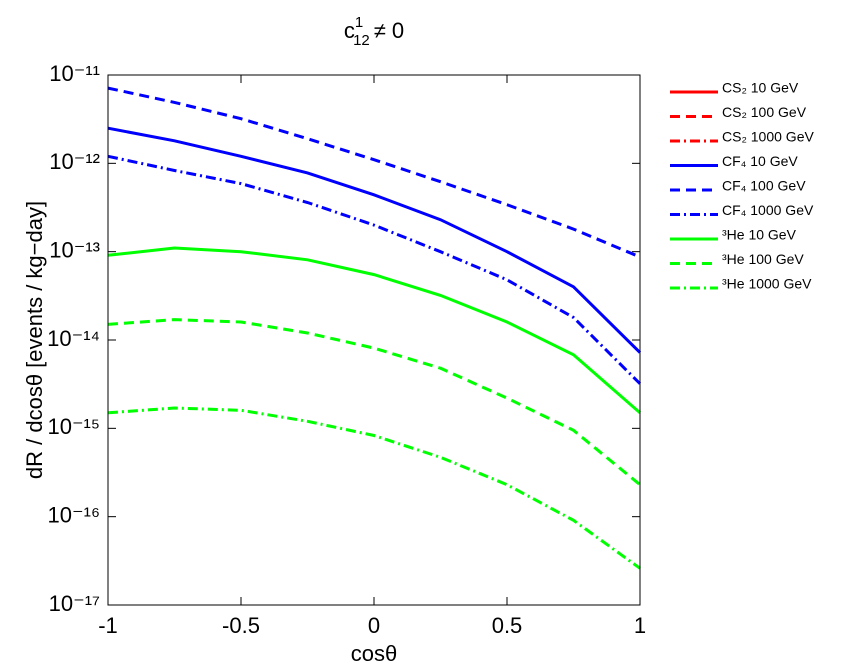 The image size is (843, 670). I want to click on x-tick-label: -0.5, so click(241, 625).